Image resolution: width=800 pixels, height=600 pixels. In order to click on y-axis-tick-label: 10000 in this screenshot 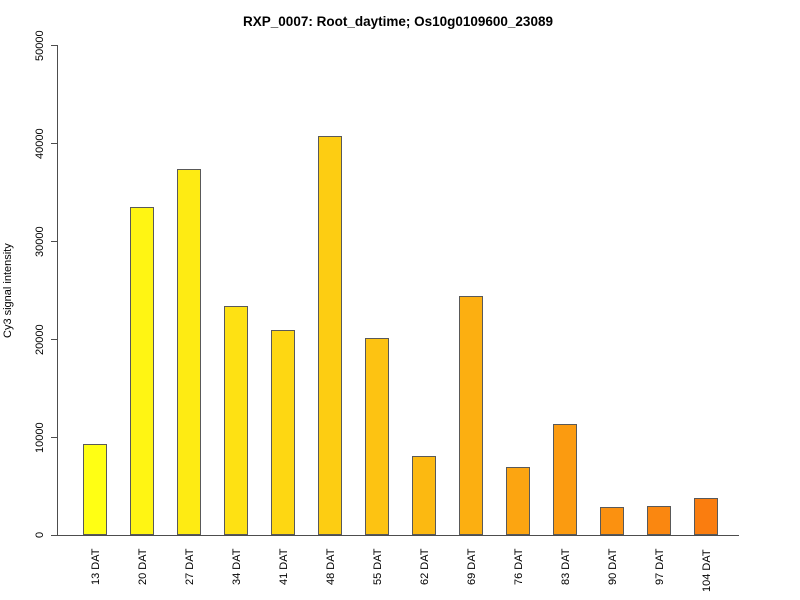, I will do `click(40, 437)`.